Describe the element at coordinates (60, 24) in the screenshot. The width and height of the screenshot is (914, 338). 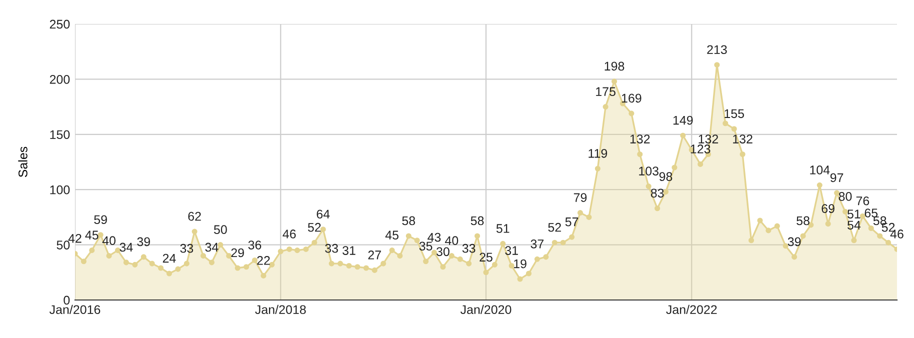
I see `y-tick-label: 250` at that location.